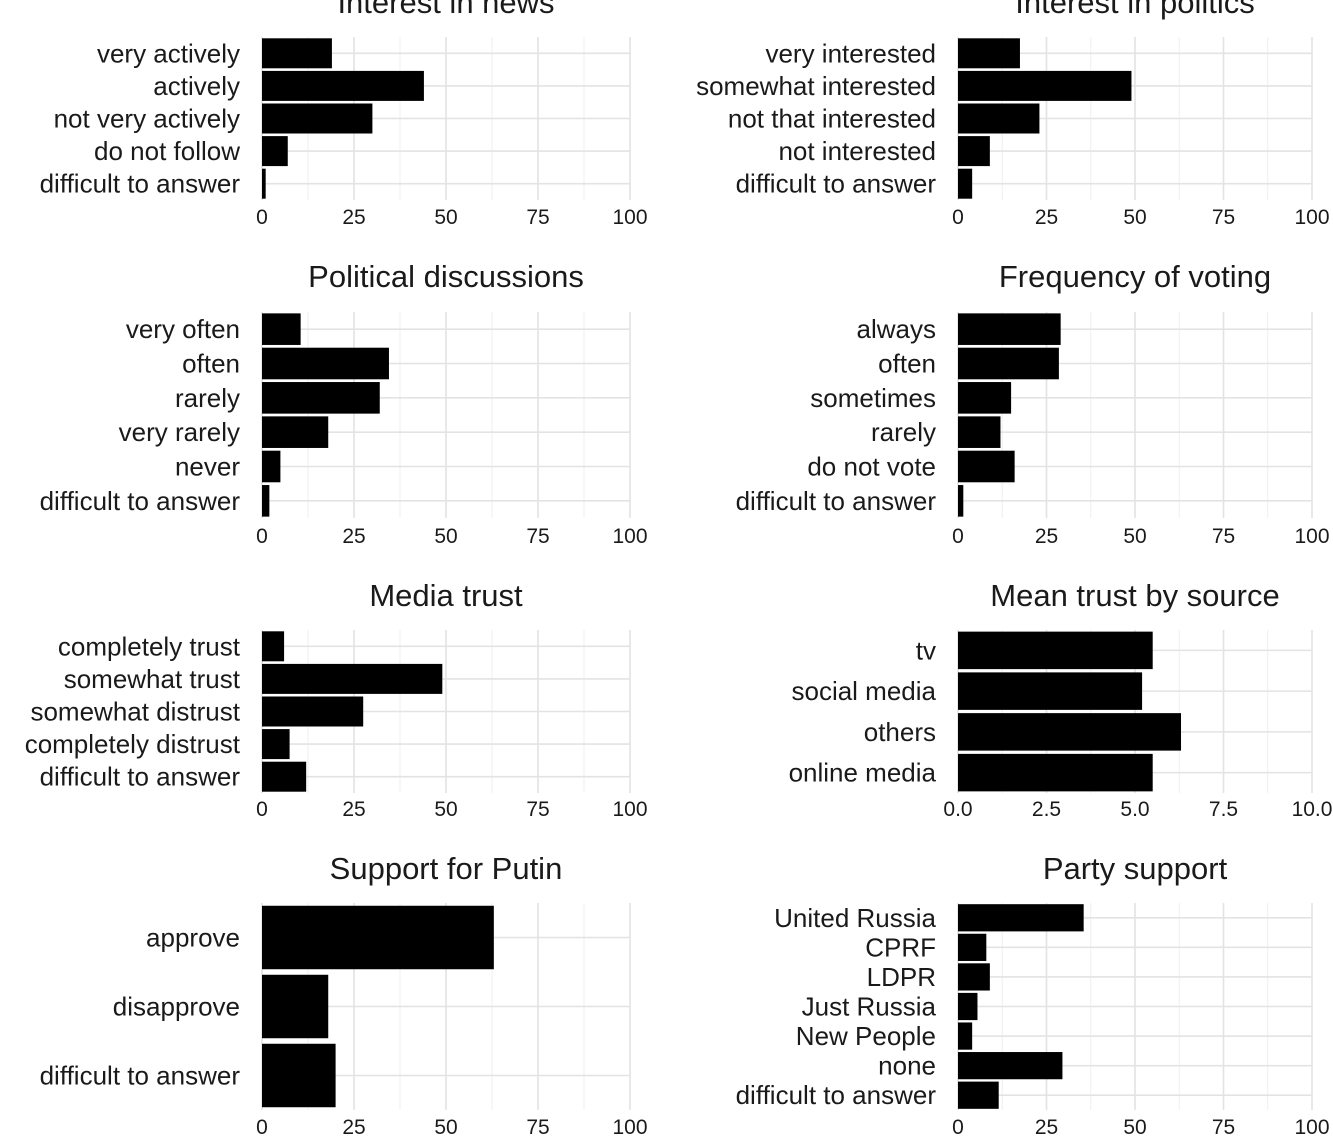  Describe the element at coordinates (378, 937) in the screenshot. I see `bar-approve` at that location.